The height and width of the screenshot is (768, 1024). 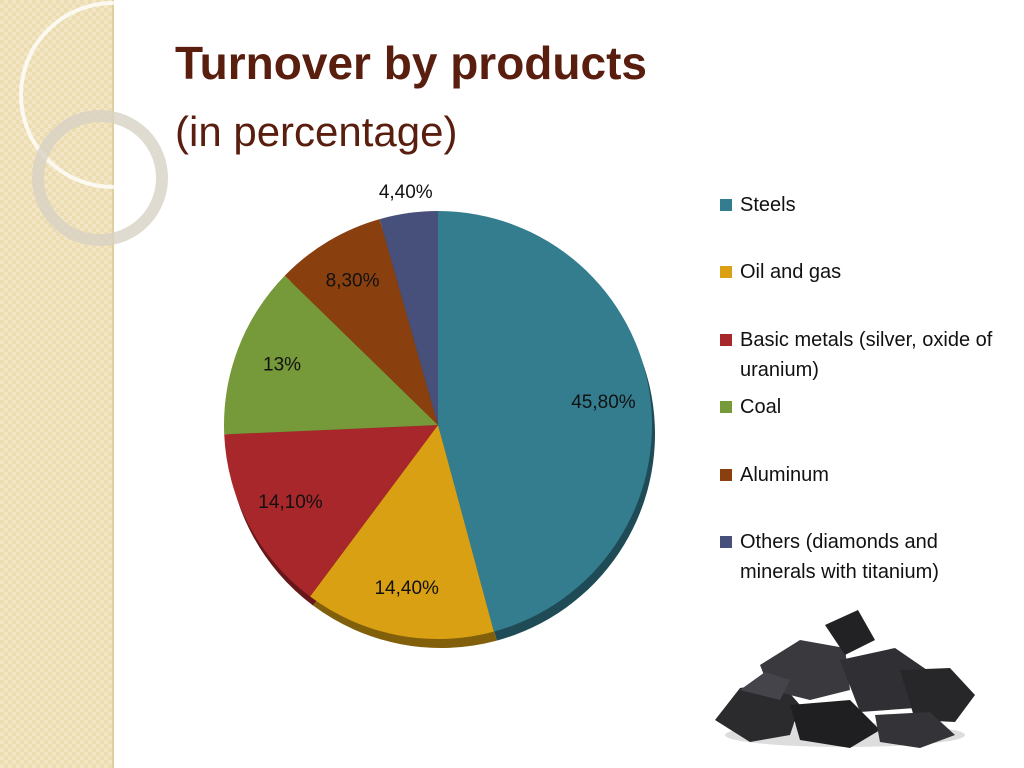 I want to click on legend-item: Oil and gas, so click(x=860, y=272).